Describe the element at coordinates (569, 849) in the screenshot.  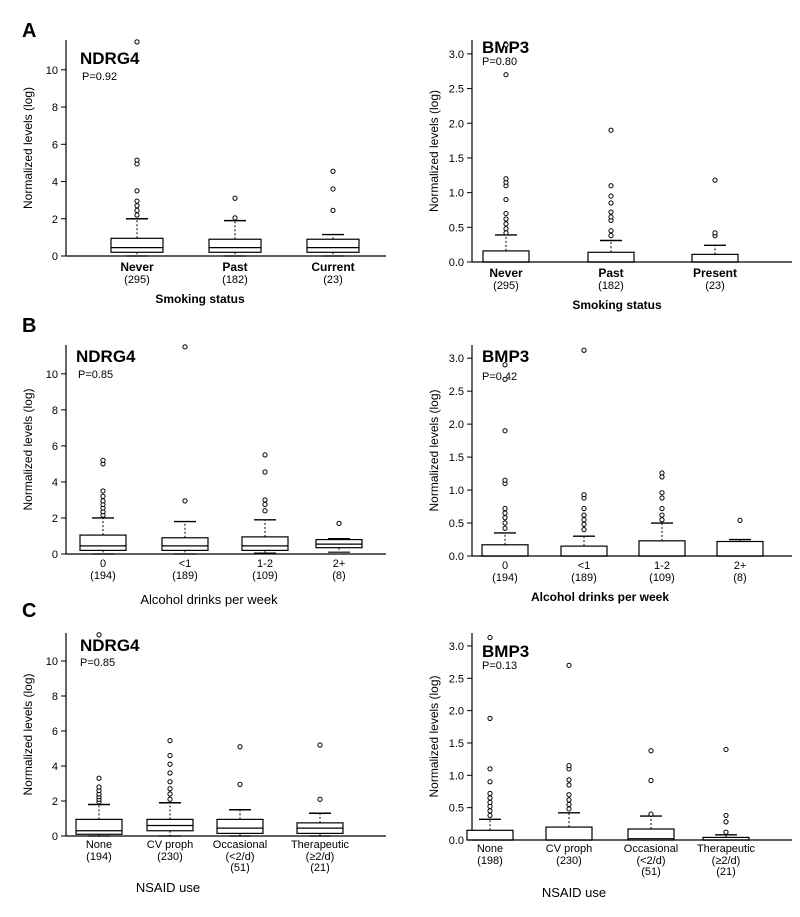
I see `category-label: CV proph` at that location.